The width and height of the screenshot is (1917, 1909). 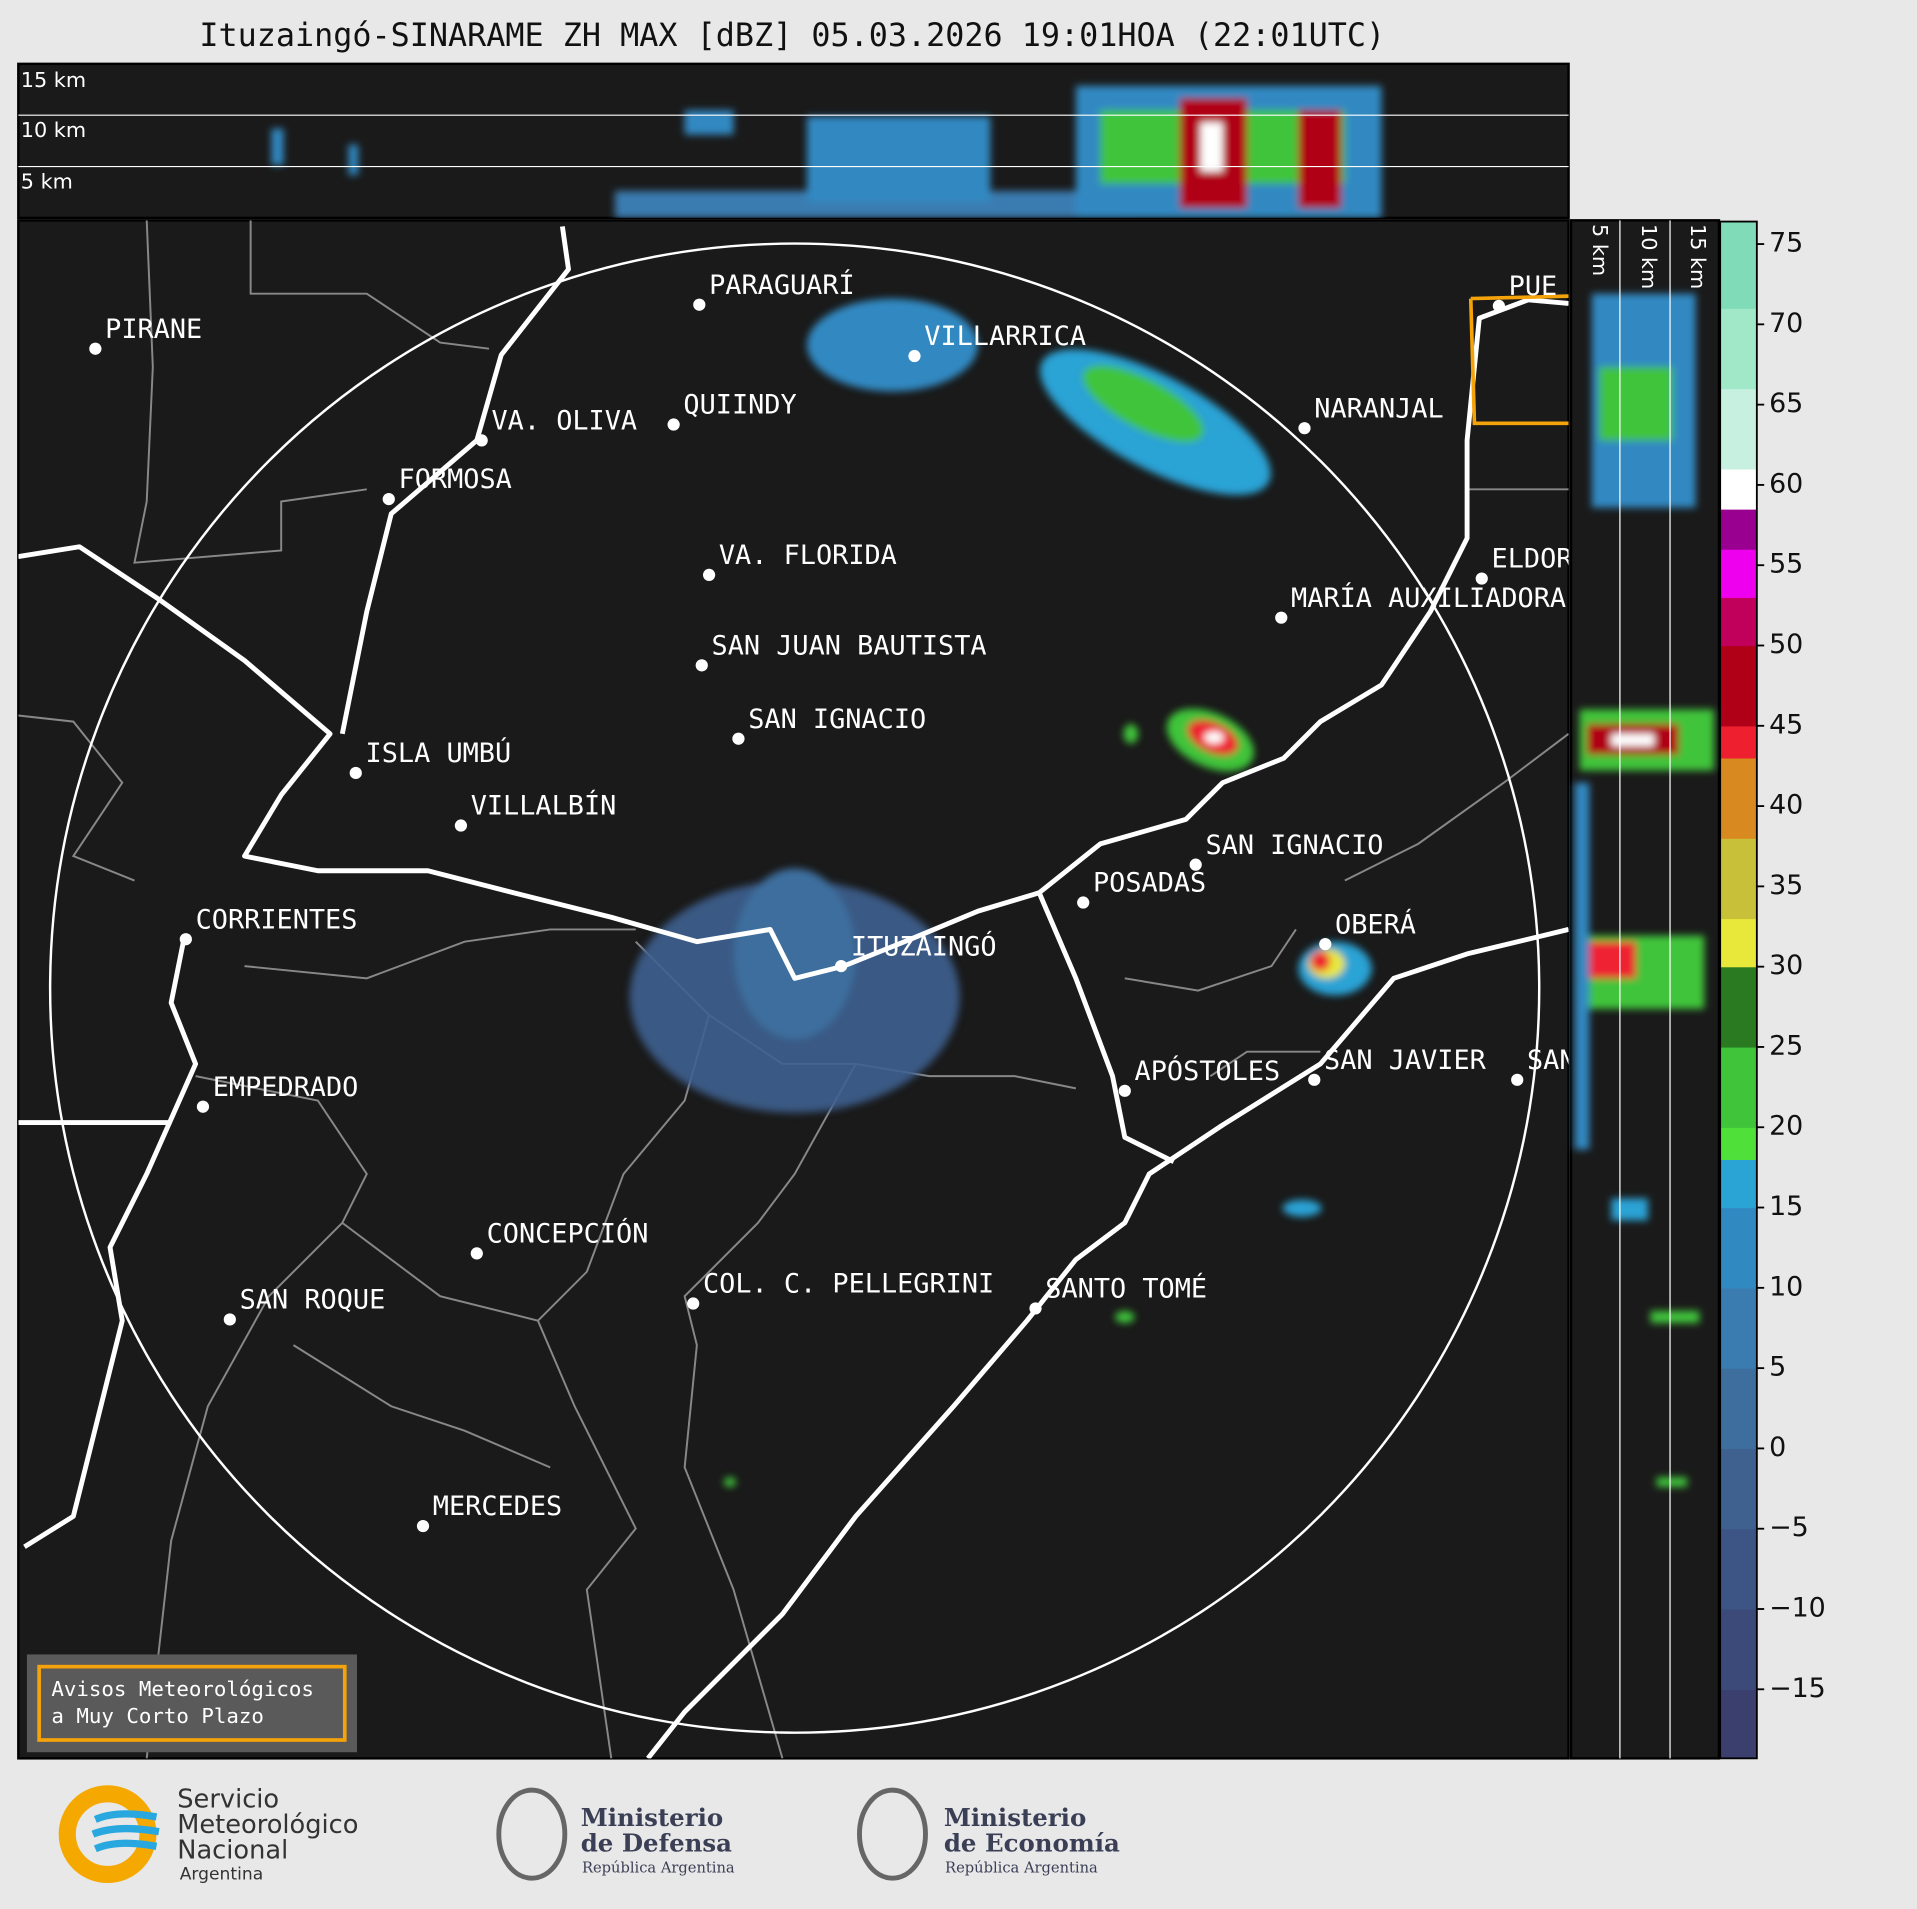 What do you see at coordinates (1428, 598) in the screenshot?
I see `city-label: MARÍA AUXILIADORA` at bounding box center [1428, 598].